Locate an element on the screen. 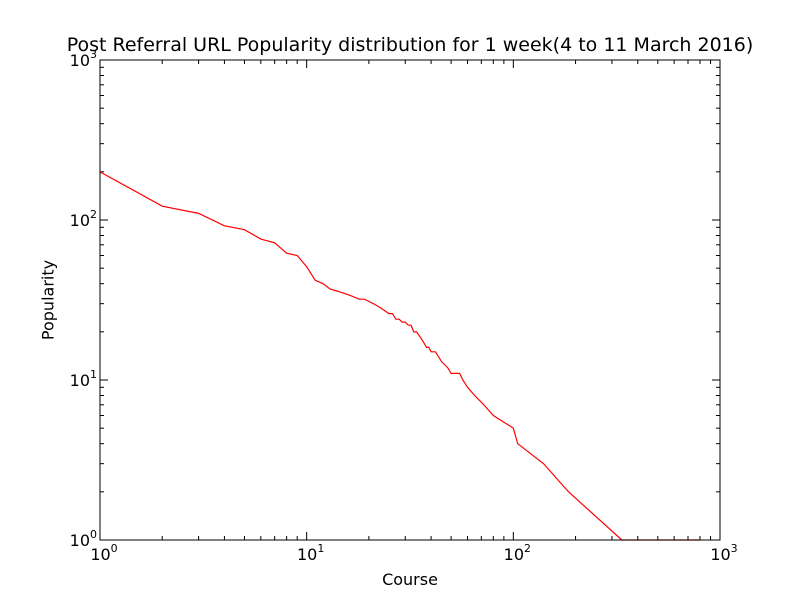  x-tick-label: 10⁰ is located at coordinates (103, 553).